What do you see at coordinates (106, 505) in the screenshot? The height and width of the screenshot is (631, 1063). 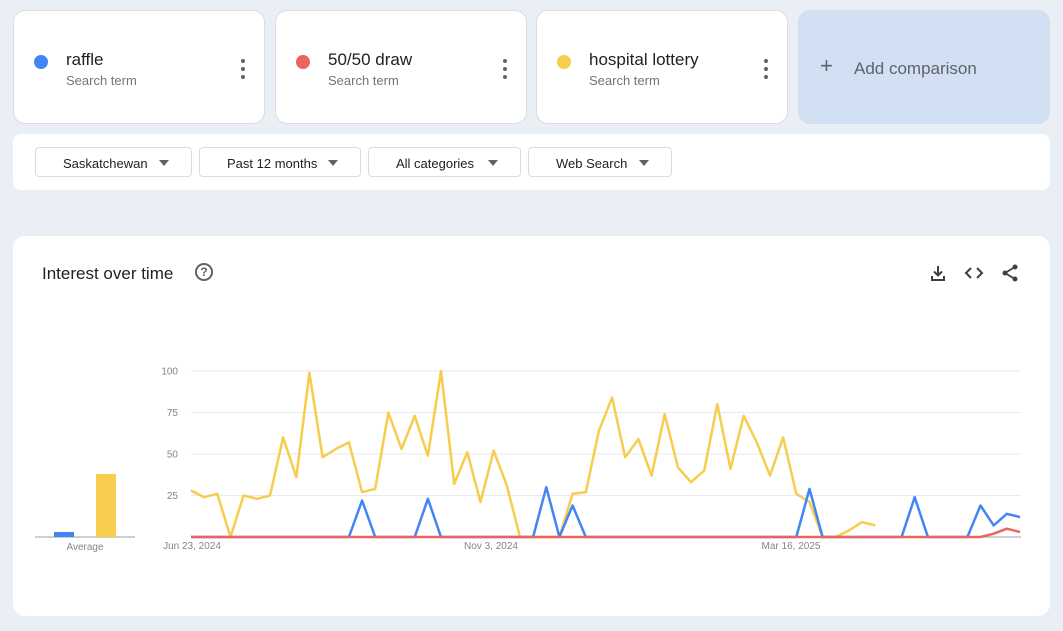 I see `average-bar-hospital-lottery` at bounding box center [106, 505].